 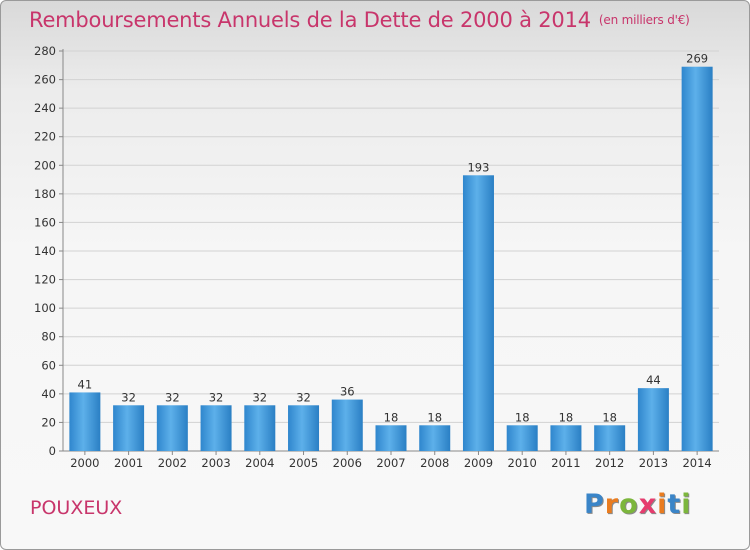 What do you see at coordinates (172, 428) in the screenshot?
I see `bar-2002` at bounding box center [172, 428].